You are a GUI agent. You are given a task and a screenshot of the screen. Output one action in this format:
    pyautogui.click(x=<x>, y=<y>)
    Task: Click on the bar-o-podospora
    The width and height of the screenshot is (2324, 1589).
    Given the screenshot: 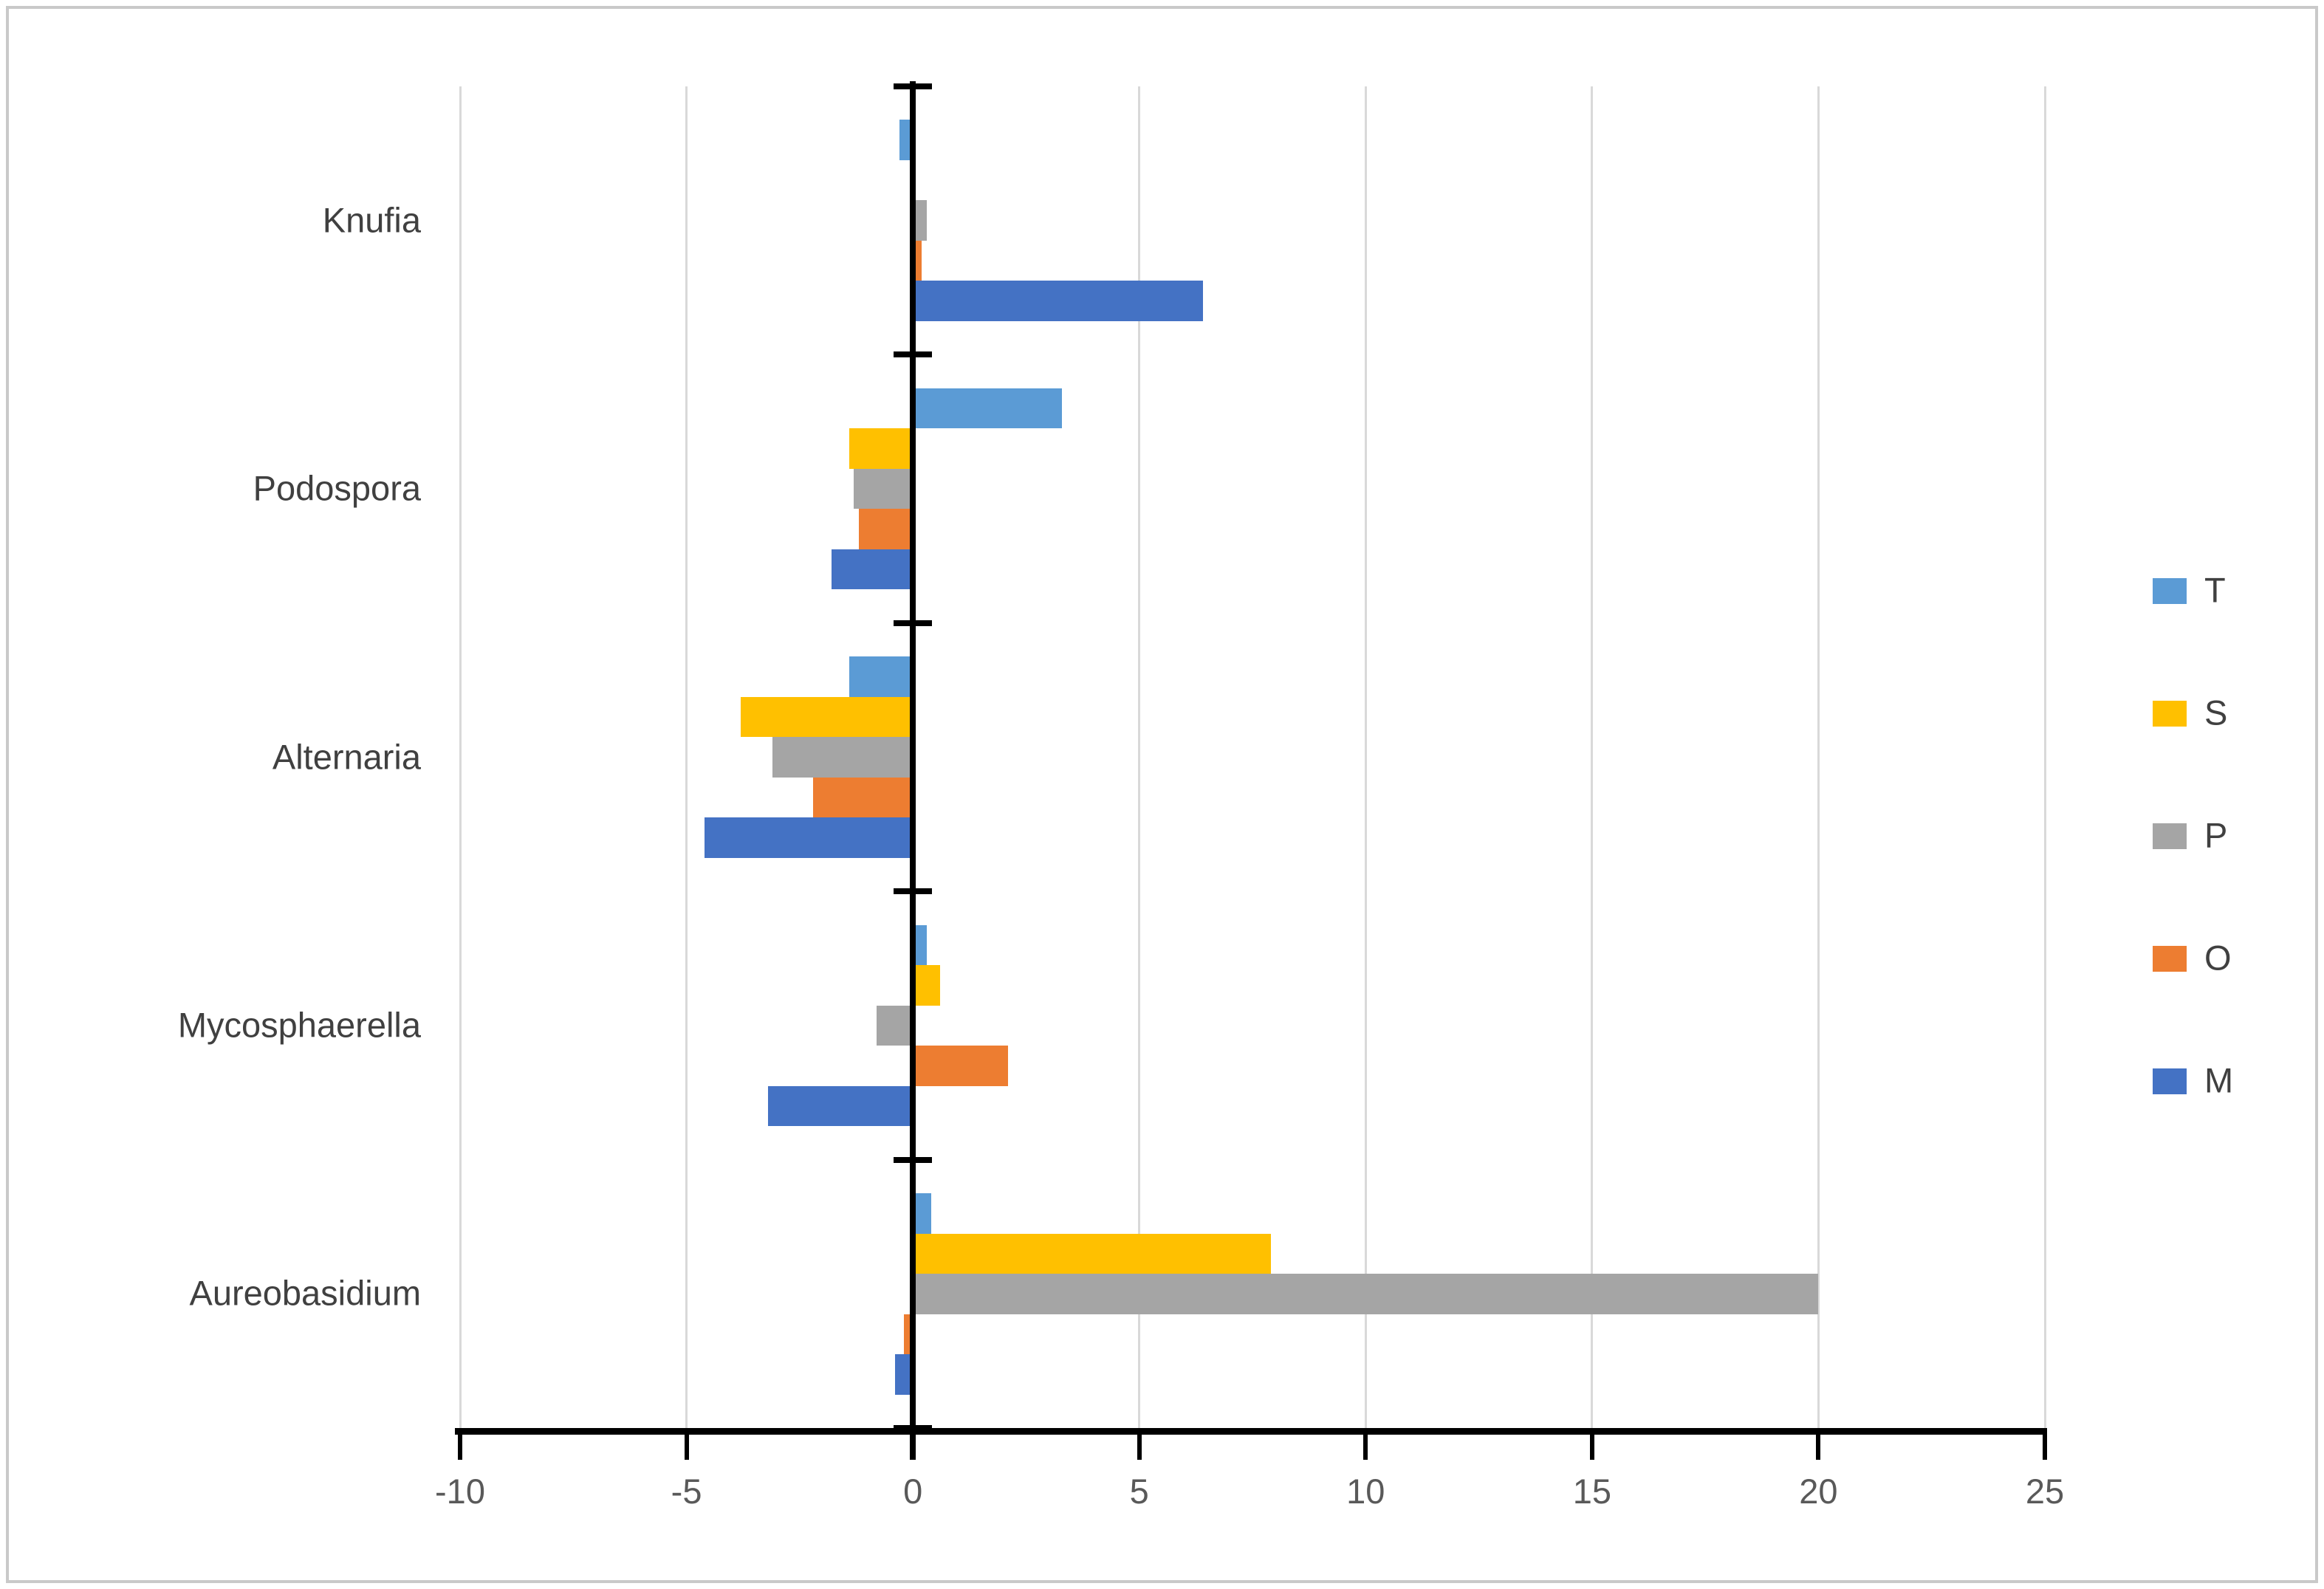 What is the action you would take?
    pyautogui.click(x=886, y=529)
    